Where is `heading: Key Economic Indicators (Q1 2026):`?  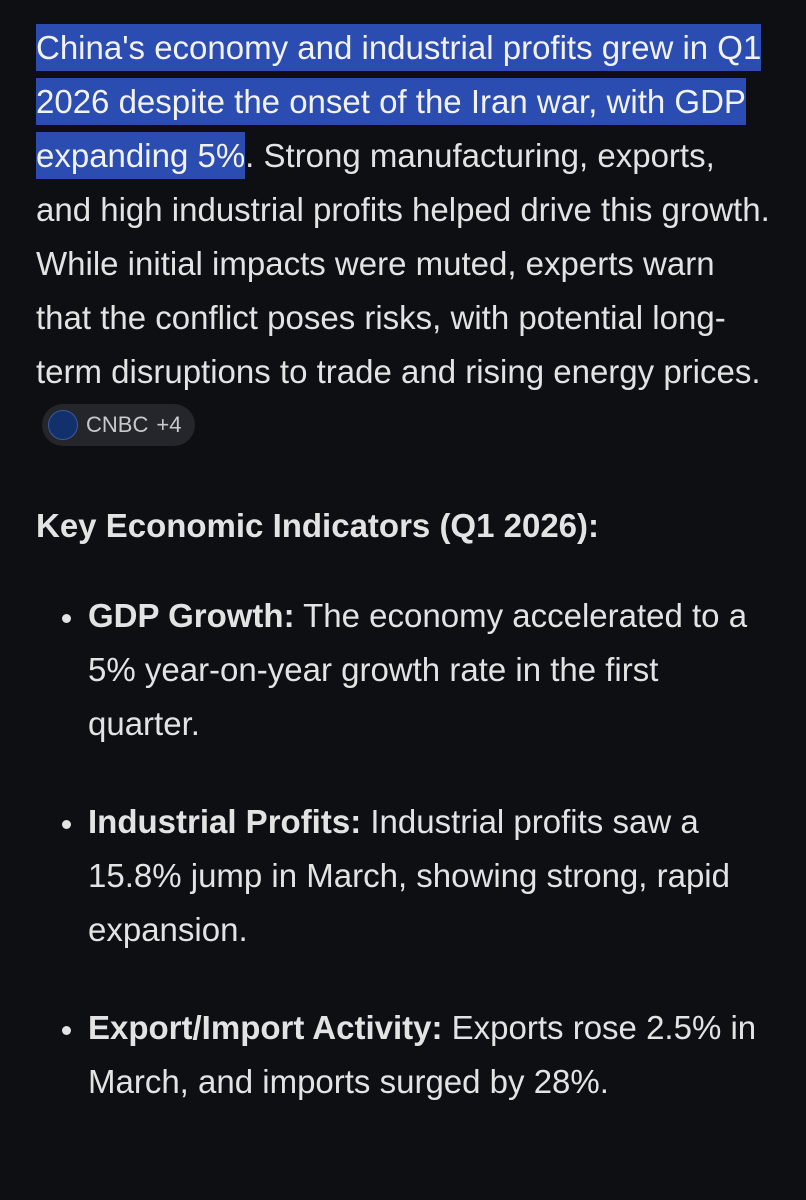 heading: Key Economic Indicators (Q1 2026): is located at coordinates (318, 525).